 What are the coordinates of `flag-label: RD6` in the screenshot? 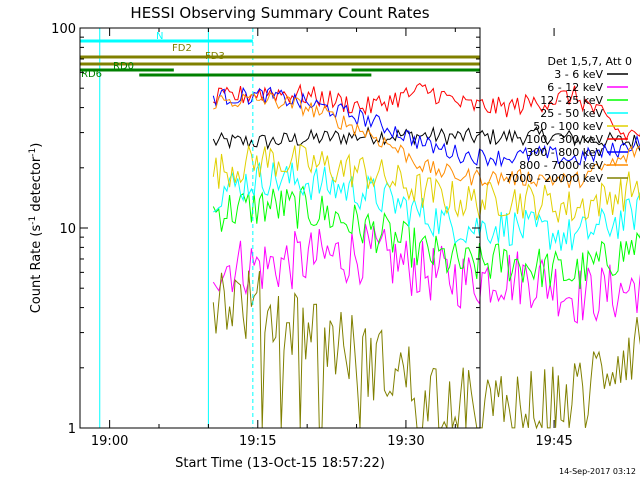 It's located at (91, 74).